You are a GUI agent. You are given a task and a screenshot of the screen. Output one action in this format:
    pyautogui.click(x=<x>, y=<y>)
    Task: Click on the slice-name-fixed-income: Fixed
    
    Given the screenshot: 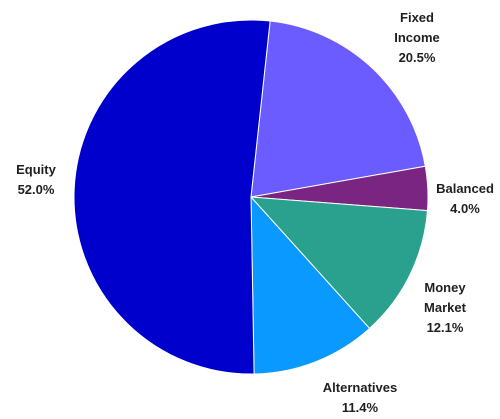 What is the action you would take?
    pyautogui.click(x=417, y=17)
    